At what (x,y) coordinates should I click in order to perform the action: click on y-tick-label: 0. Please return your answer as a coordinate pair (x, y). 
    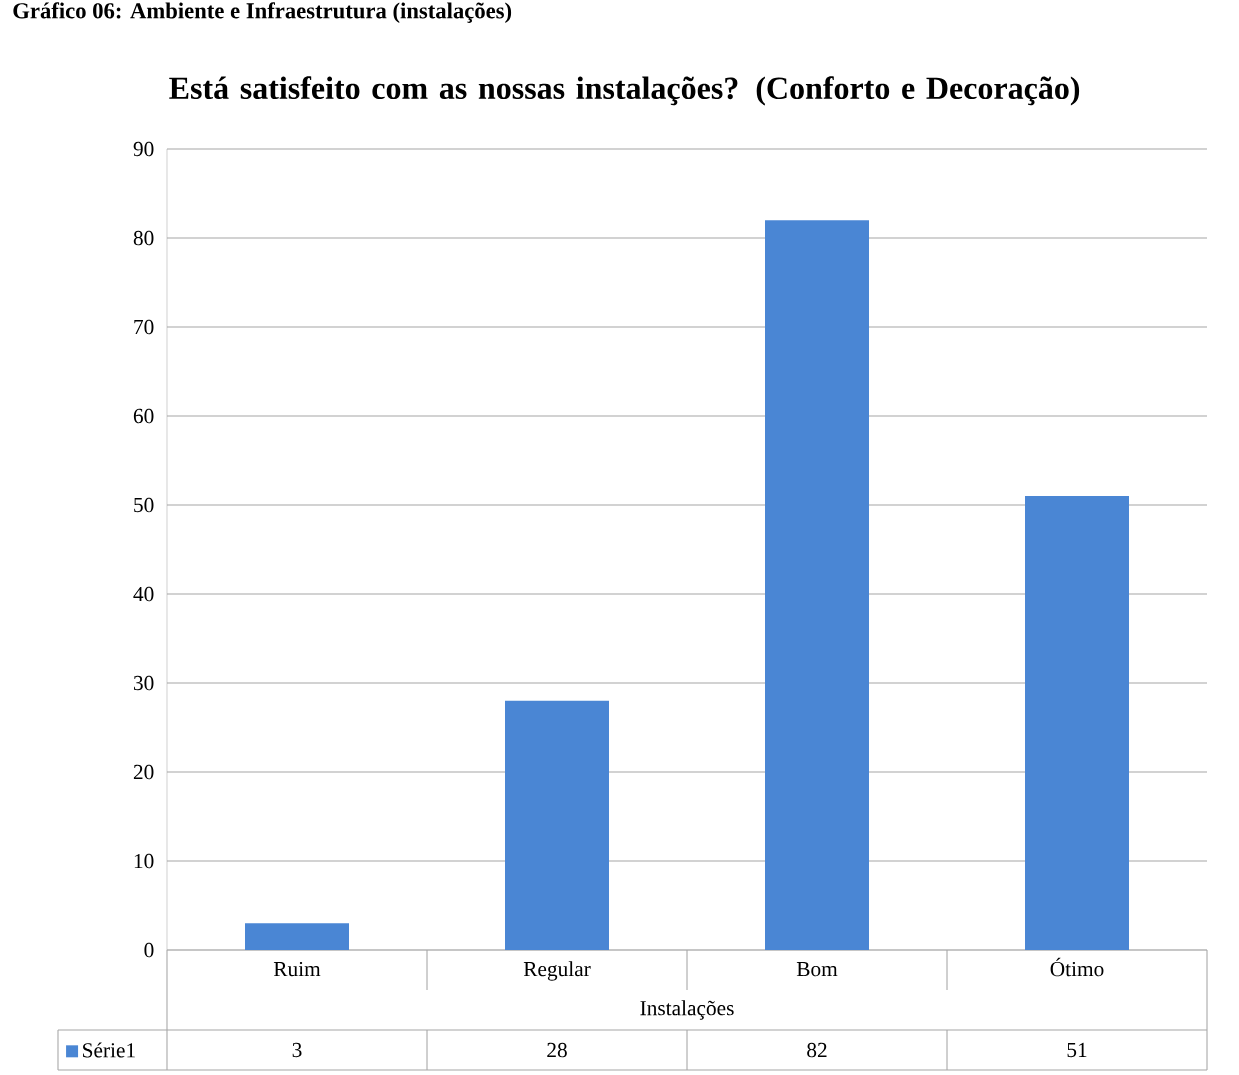
    Looking at the image, I should click on (149, 950).